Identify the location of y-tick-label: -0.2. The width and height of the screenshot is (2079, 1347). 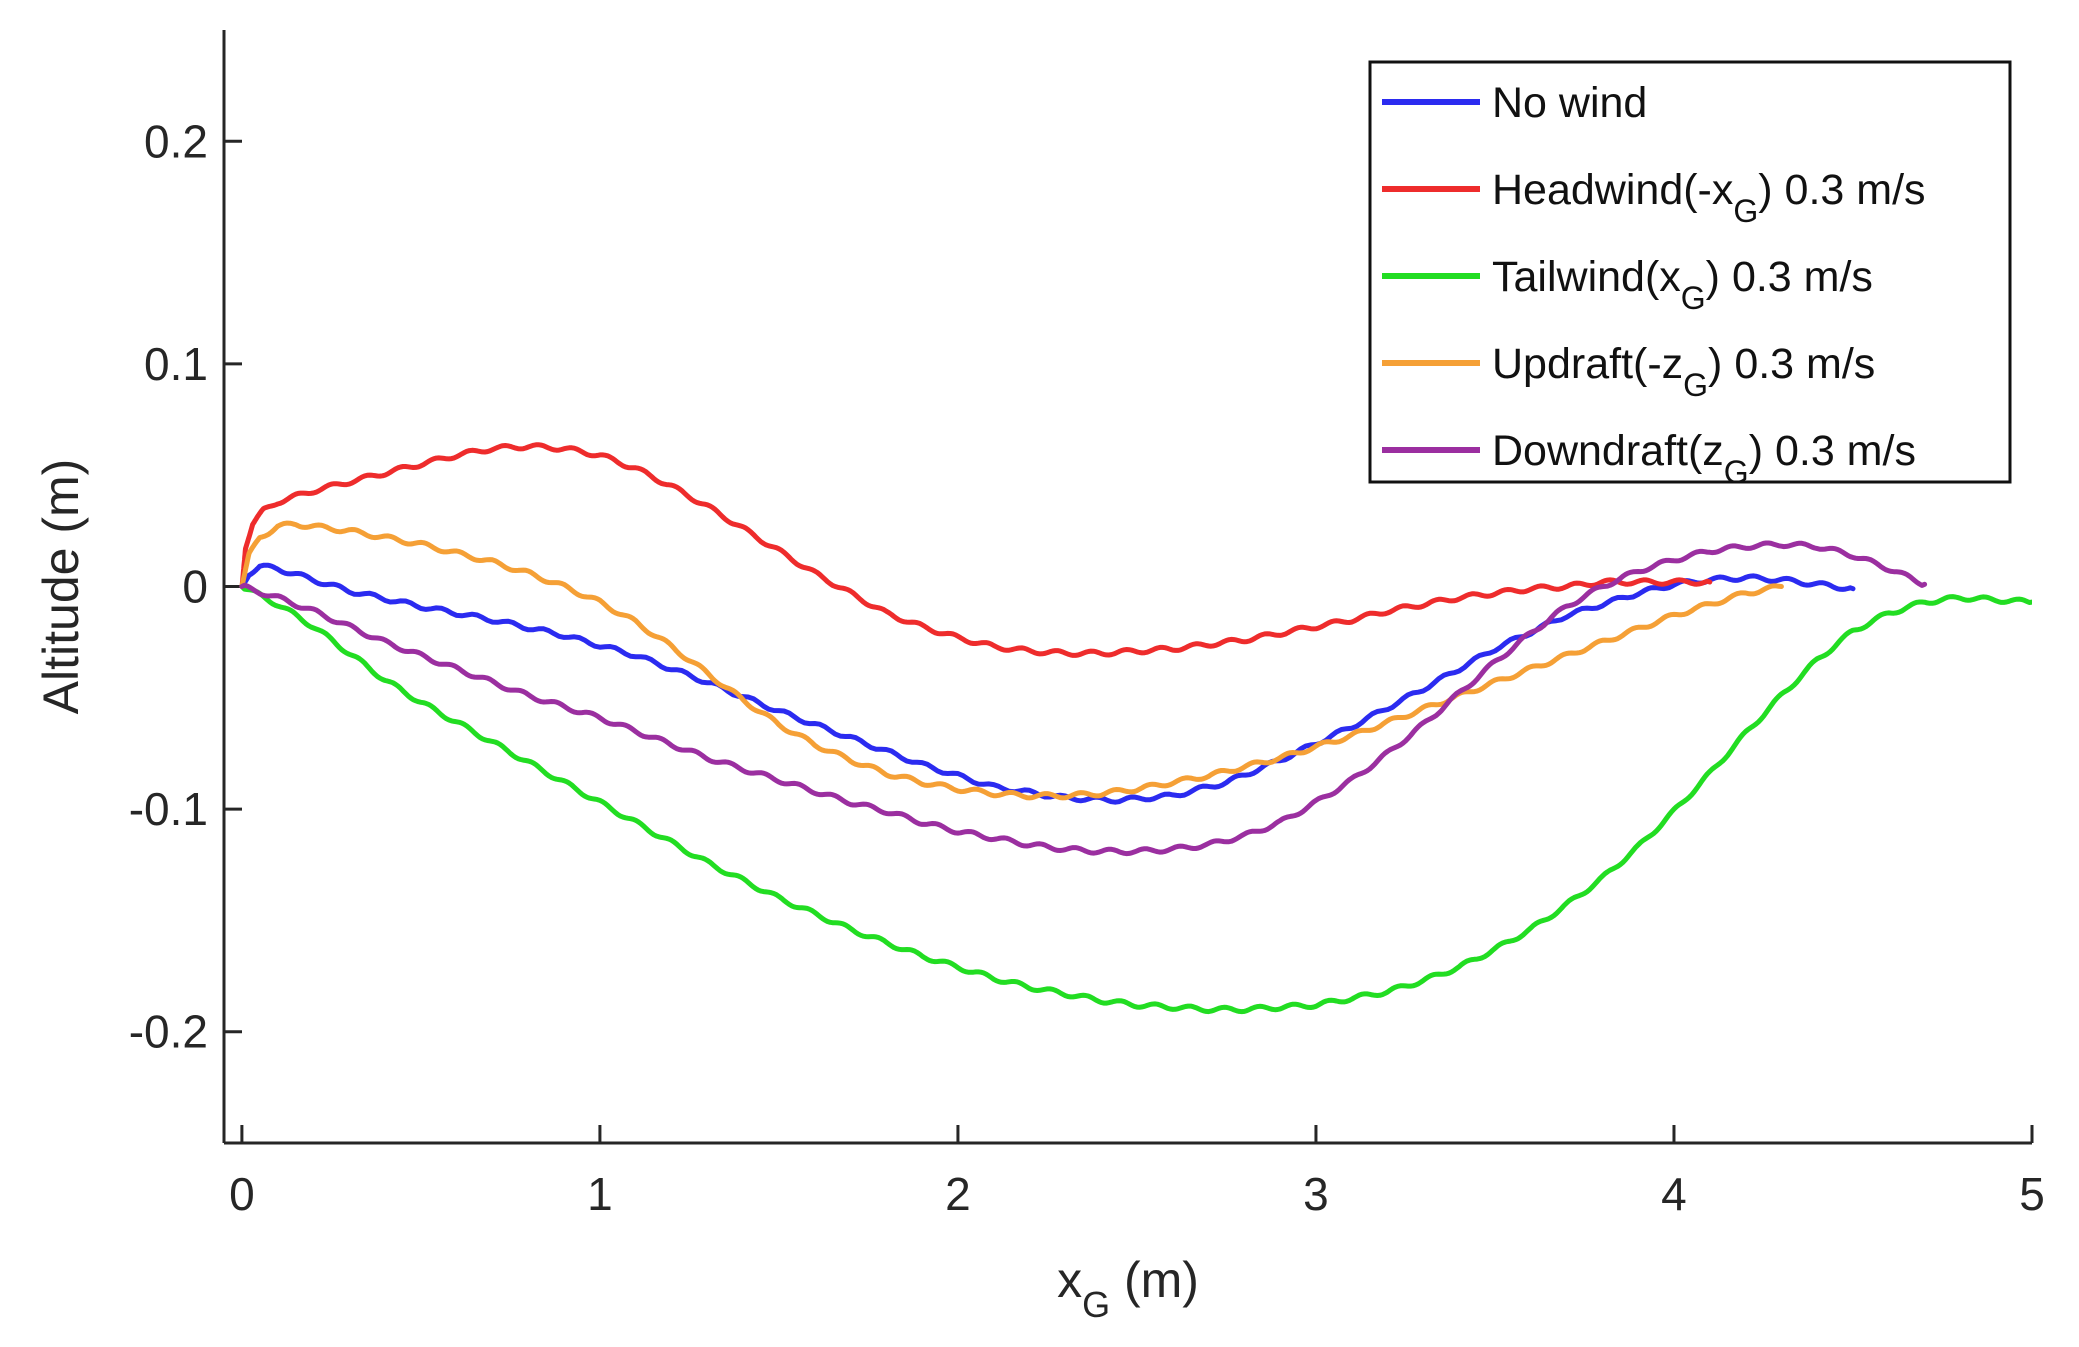
(168, 1032).